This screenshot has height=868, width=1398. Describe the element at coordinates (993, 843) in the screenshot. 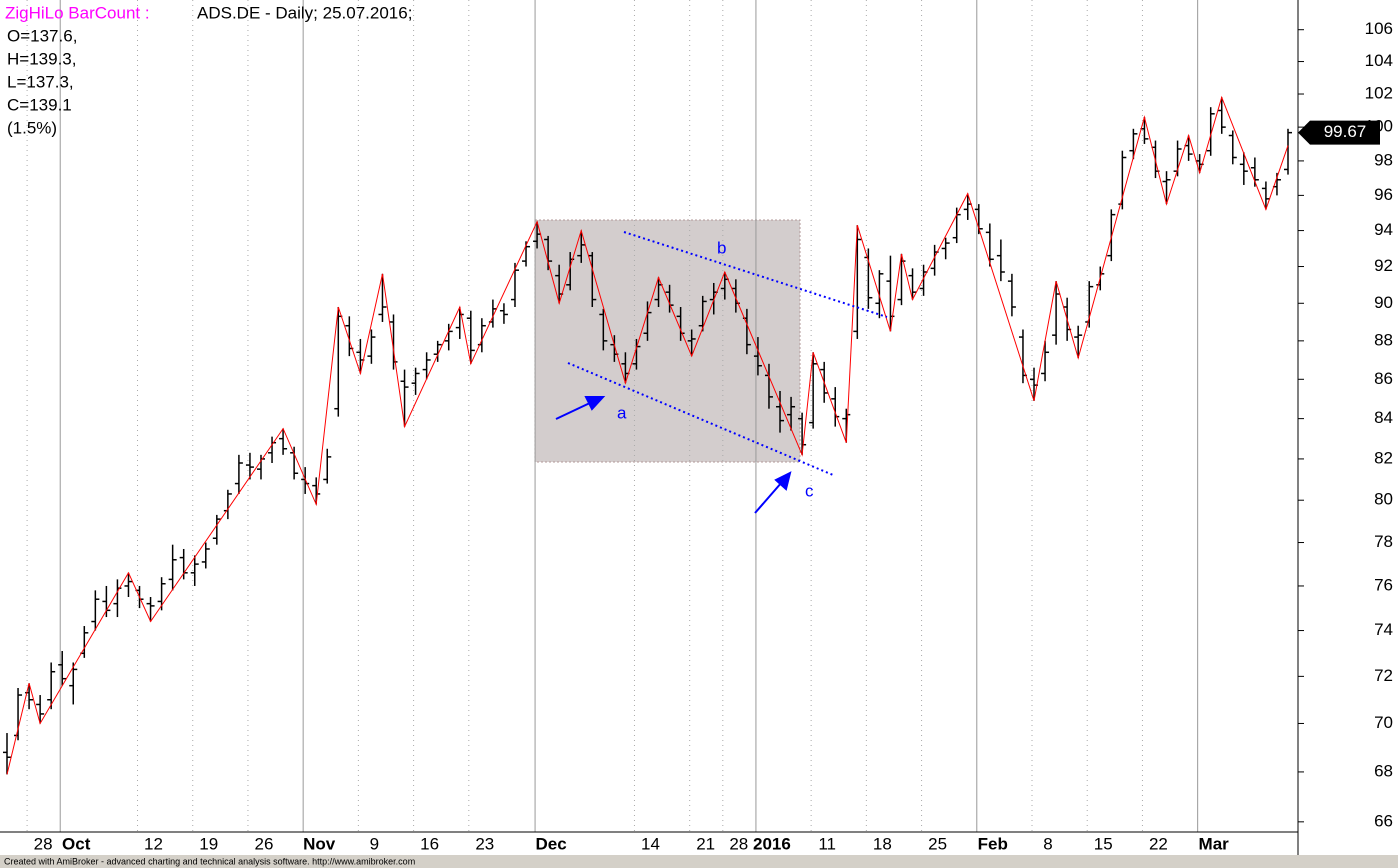

I see `x-tick-label: Feb` at that location.